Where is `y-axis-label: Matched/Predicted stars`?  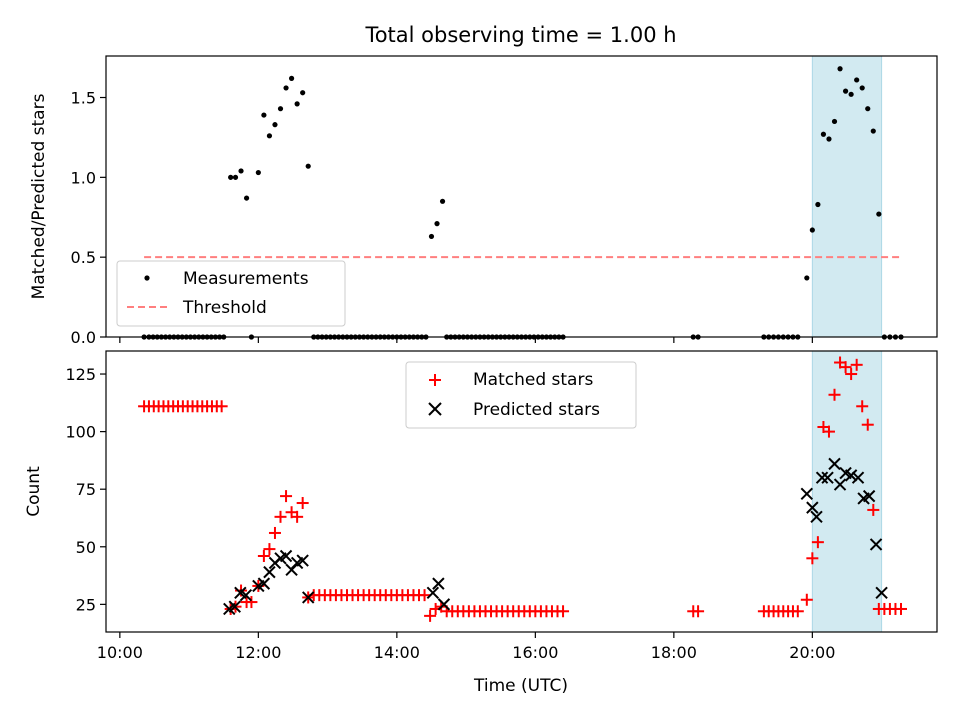 y-axis-label: Matched/Predicted stars is located at coordinates (39, 196).